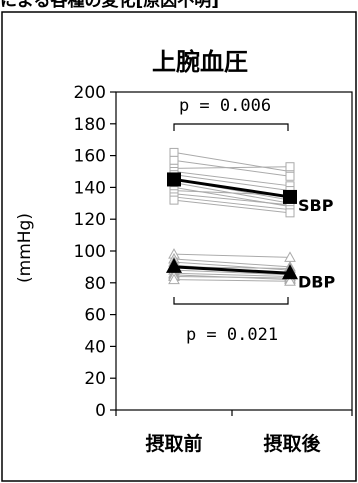 Image resolution: width=358 pixels, height=483 pixels. What do you see at coordinates (90, 220) in the screenshot?
I see `y-tick-label: 120` at bounding box center [90, 220].